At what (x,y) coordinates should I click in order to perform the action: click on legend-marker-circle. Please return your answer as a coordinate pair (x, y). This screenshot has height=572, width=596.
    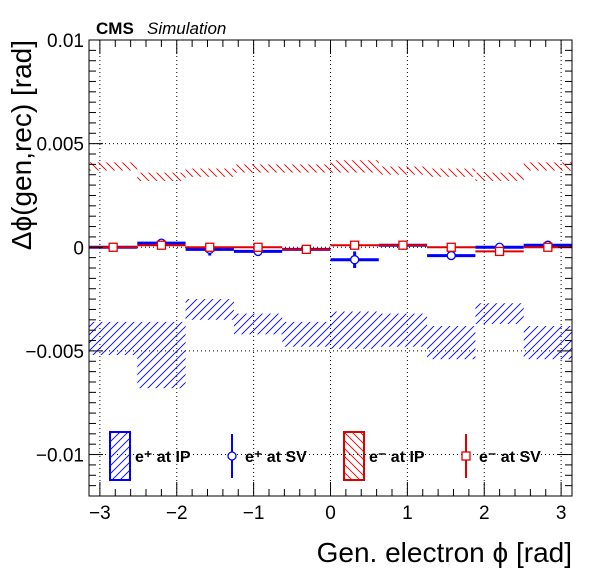
    Looking at the image, I should click on (232, 456).